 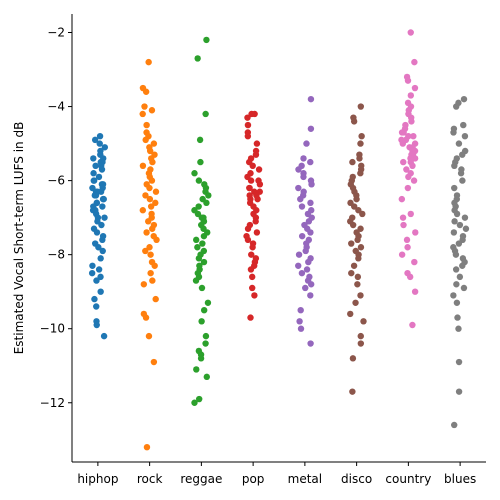 I want to click on x-tick-label-metal: metal, so click(x=305, y=479).